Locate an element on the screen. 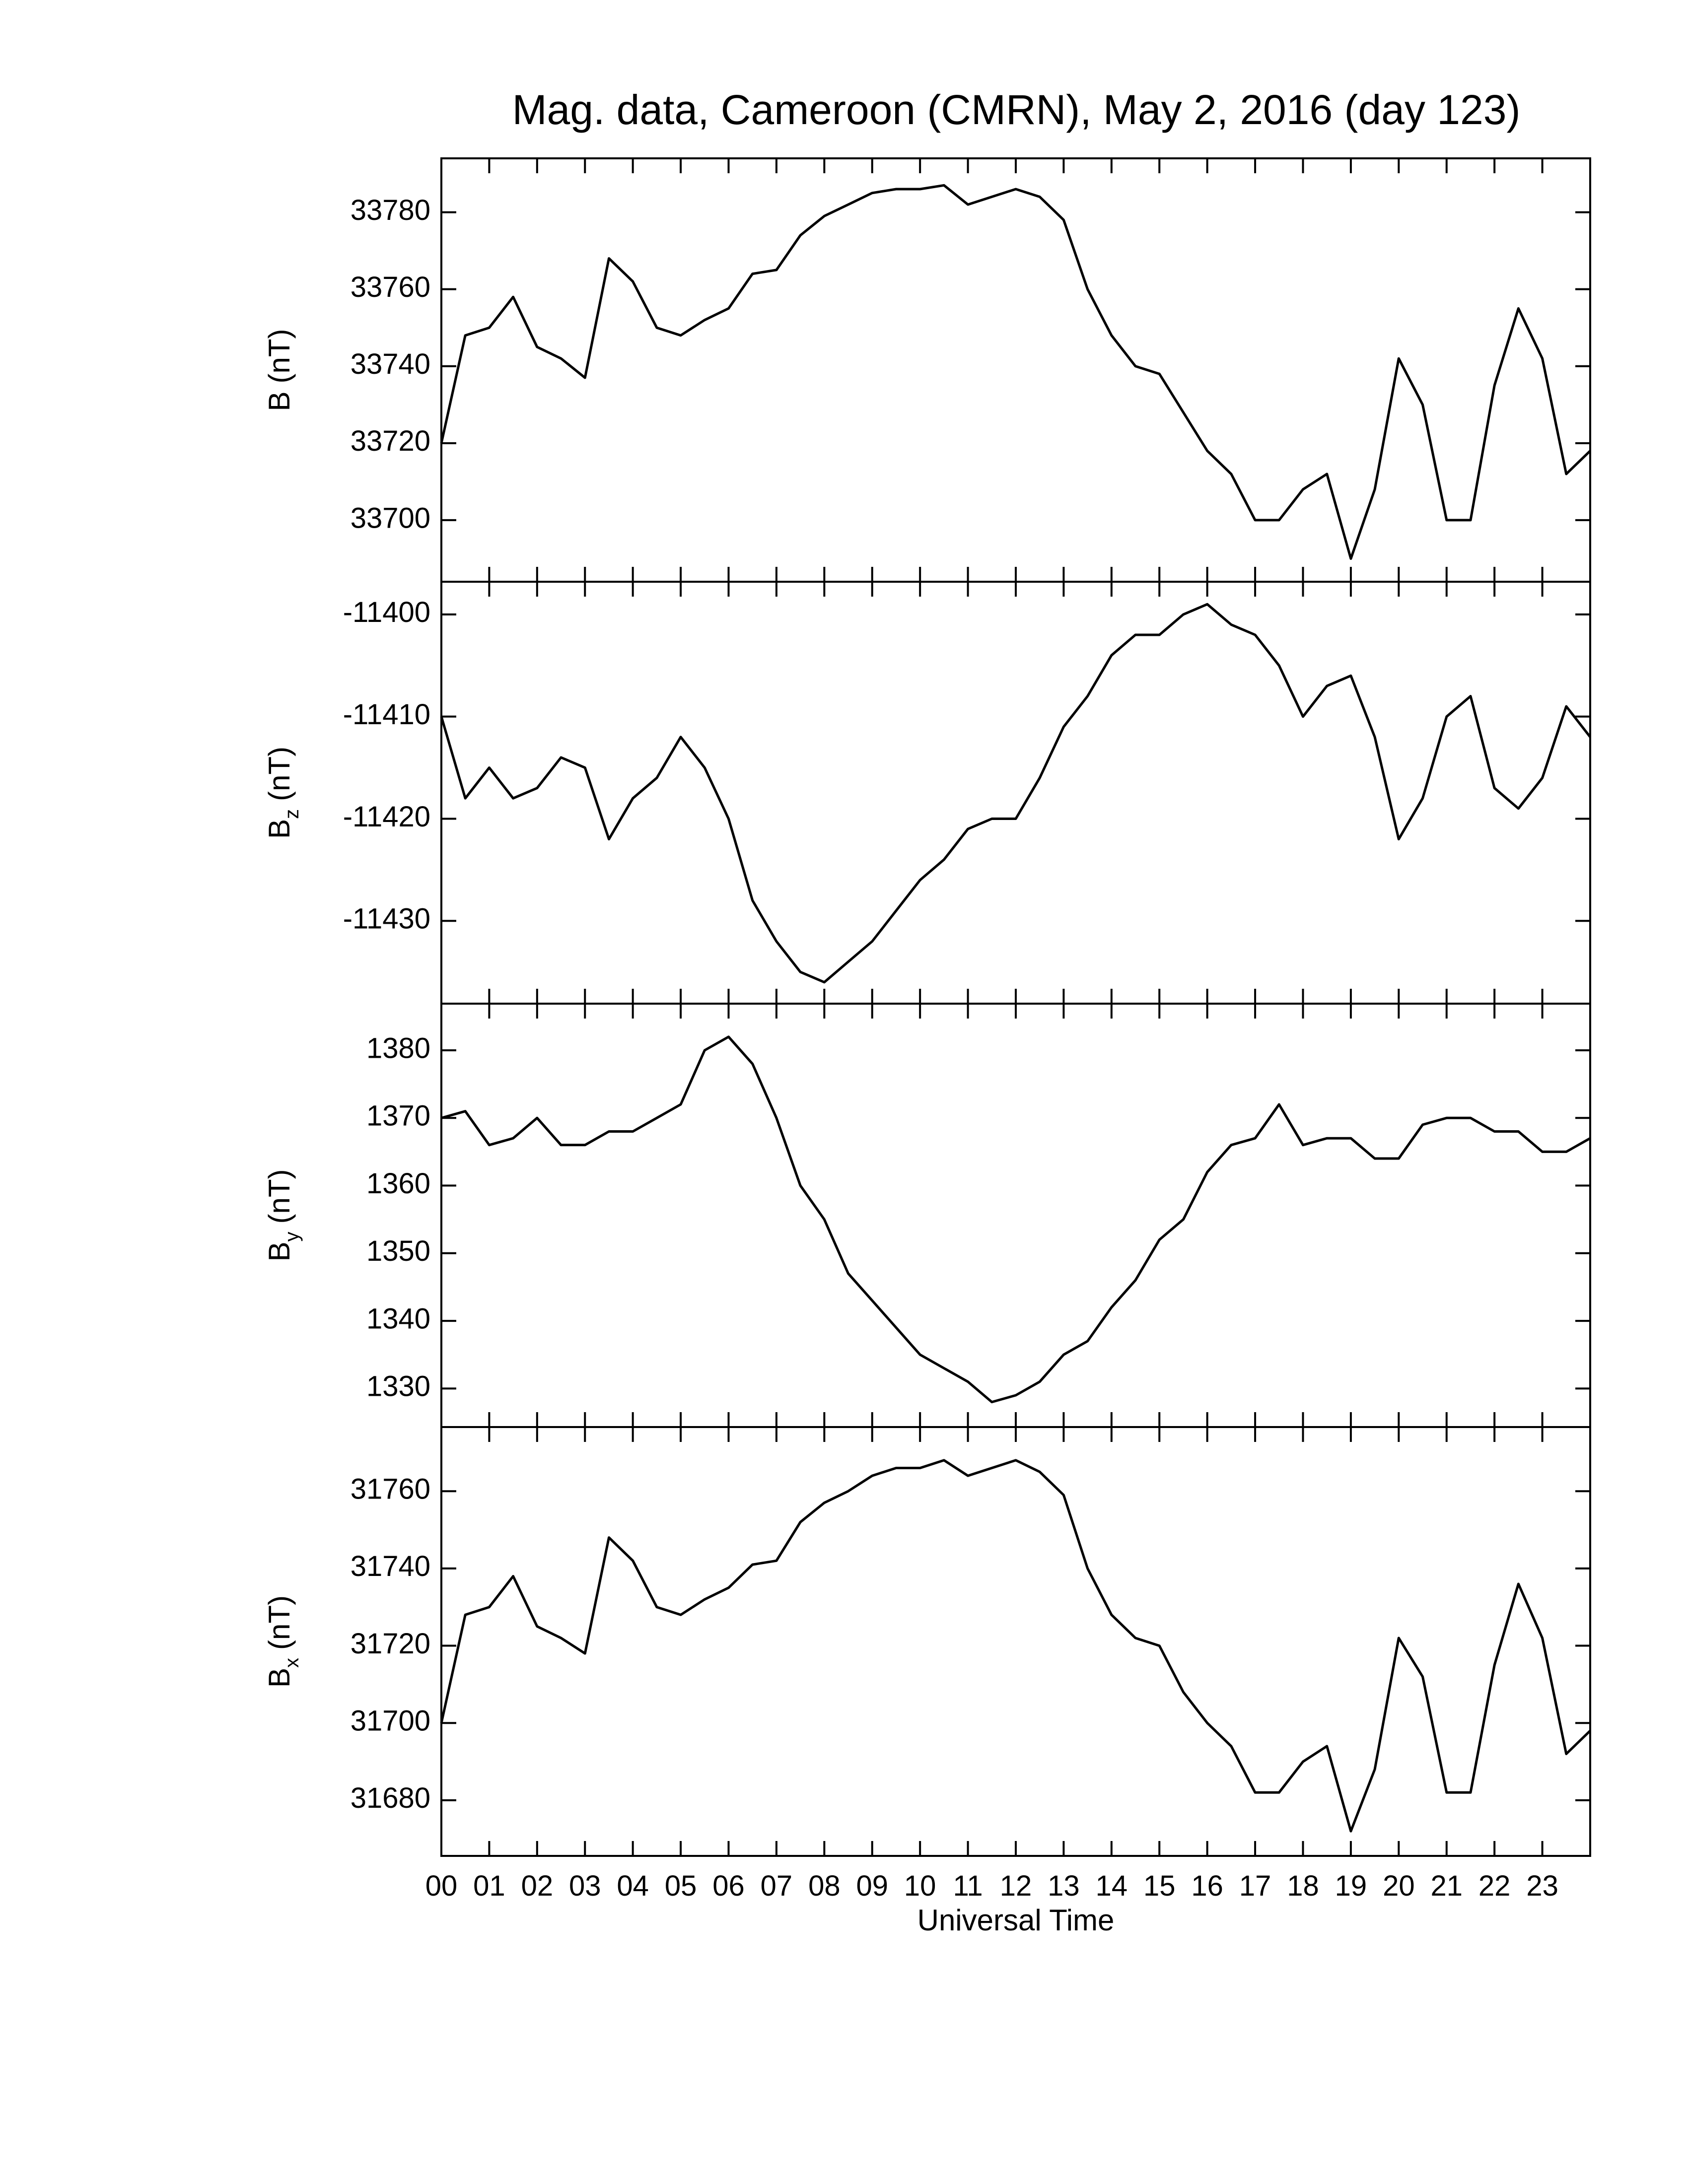  x-tick-label: 23 is located at coordinates (1542, 1886).